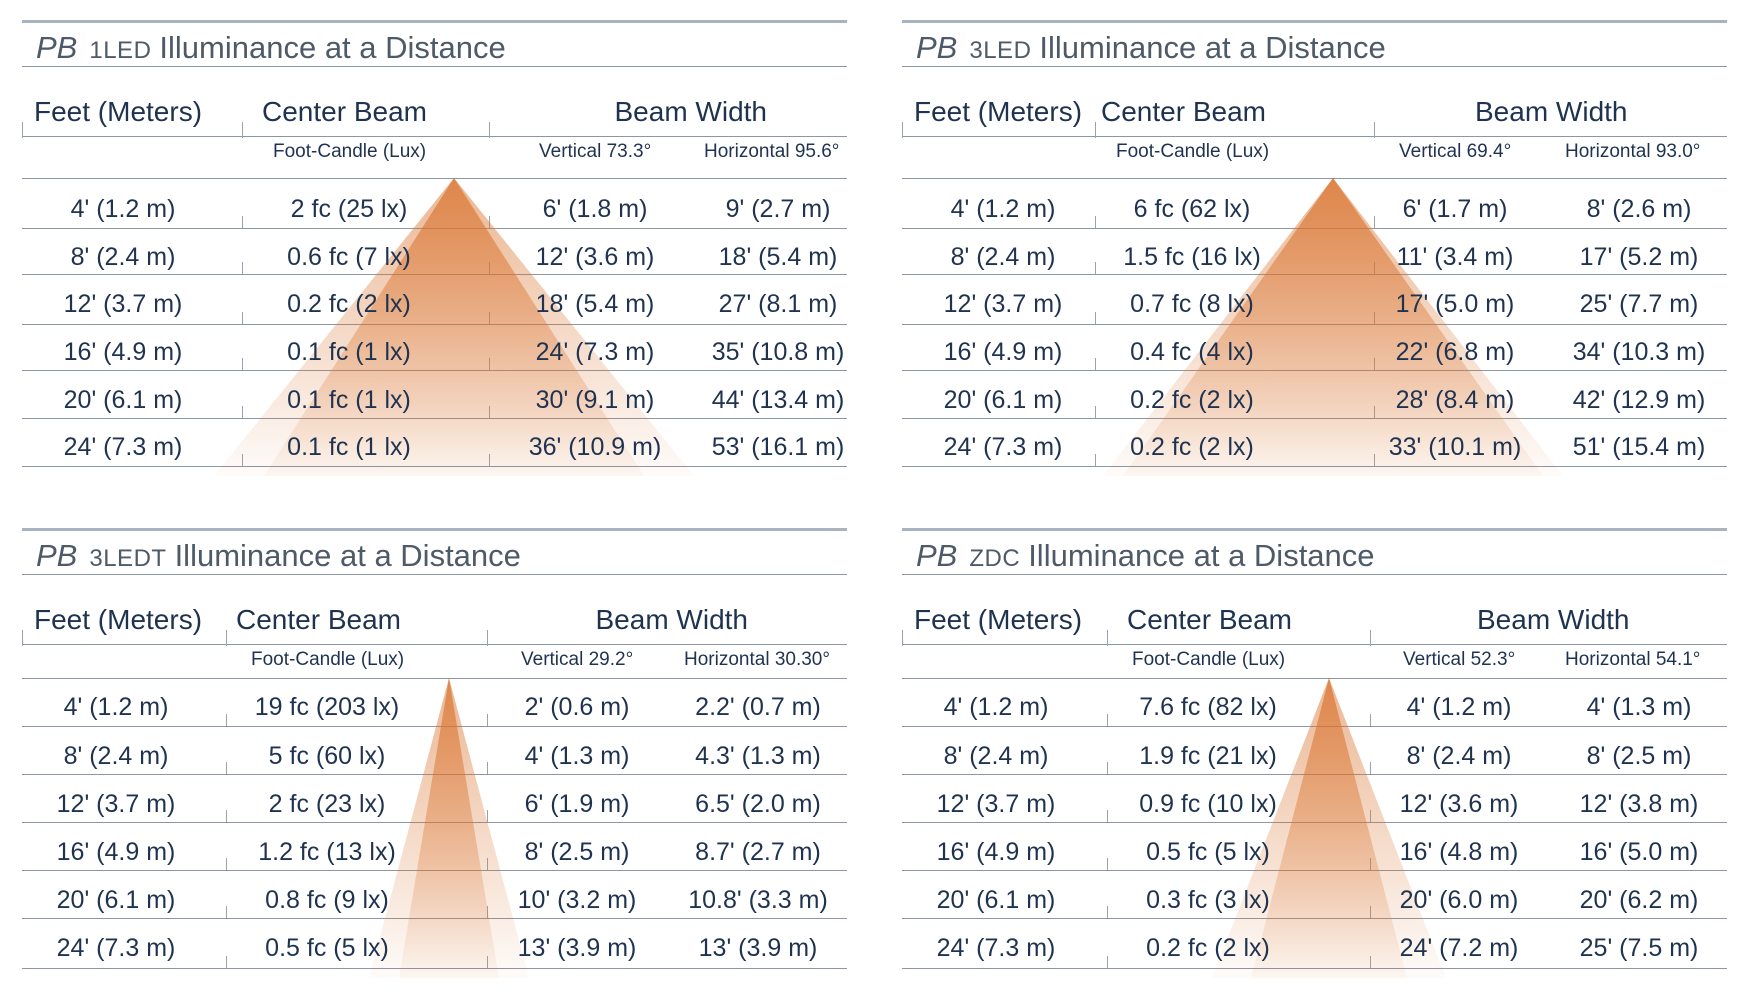 The image size is (1754, 1008). I want to click on cell-vertical-width: 11' (3.4 m), so click(1455, 257).